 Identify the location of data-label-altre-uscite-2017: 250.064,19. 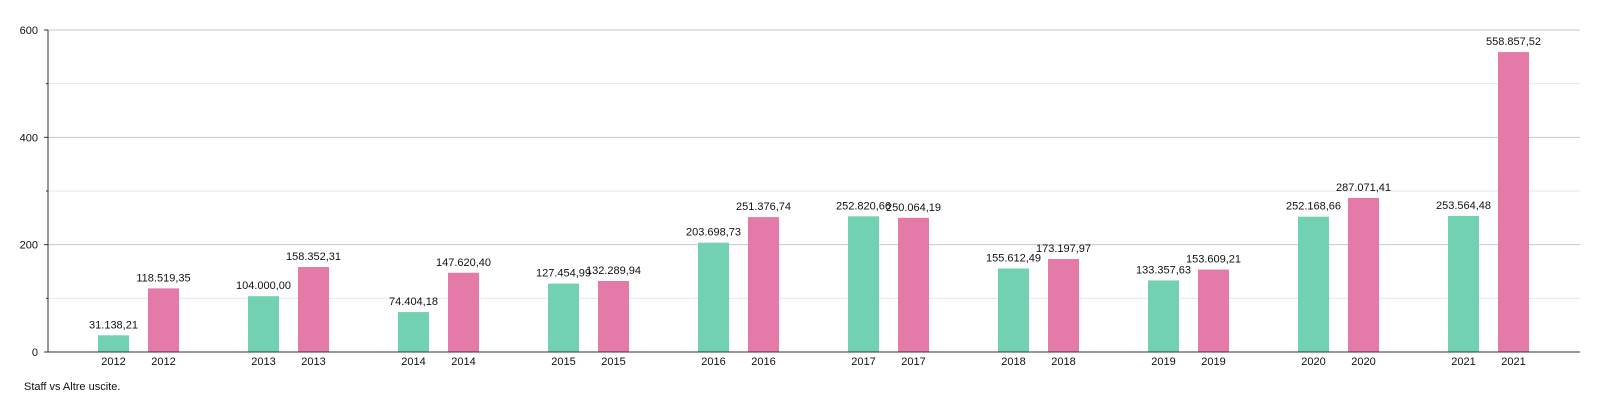
(913, 208).